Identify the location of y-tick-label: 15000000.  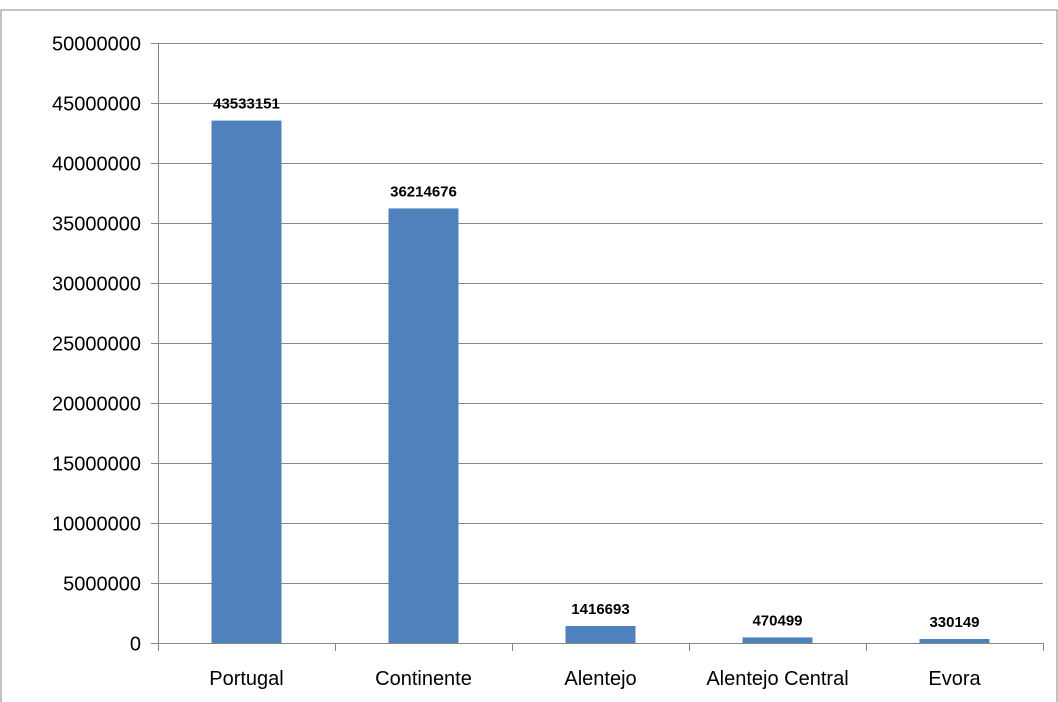
(96, 465).